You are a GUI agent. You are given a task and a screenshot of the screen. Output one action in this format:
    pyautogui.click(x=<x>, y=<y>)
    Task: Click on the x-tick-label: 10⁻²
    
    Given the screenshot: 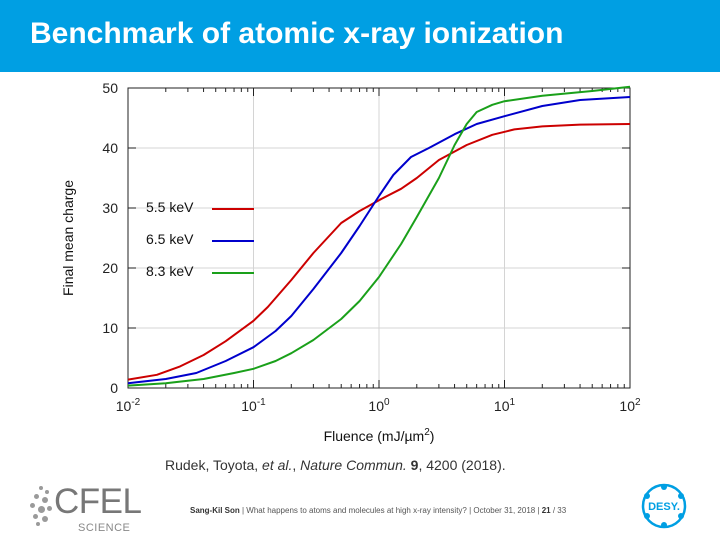 What is the action you would take?
    pyautogui.click(x=128, y=405)
    